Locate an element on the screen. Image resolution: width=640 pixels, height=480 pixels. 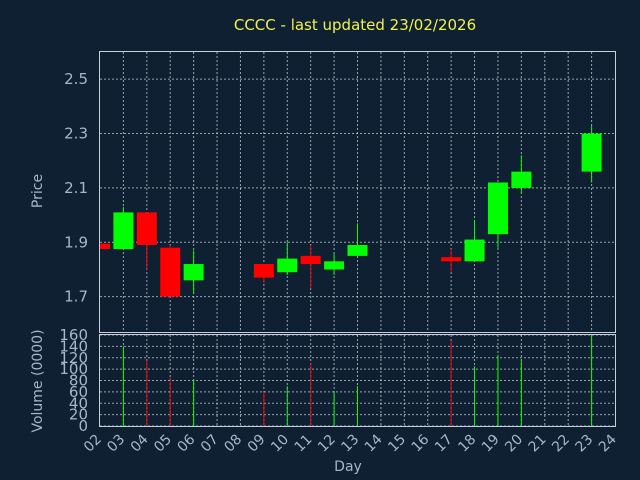
x-tick-label: 03 is located at coordinates (116, 444).